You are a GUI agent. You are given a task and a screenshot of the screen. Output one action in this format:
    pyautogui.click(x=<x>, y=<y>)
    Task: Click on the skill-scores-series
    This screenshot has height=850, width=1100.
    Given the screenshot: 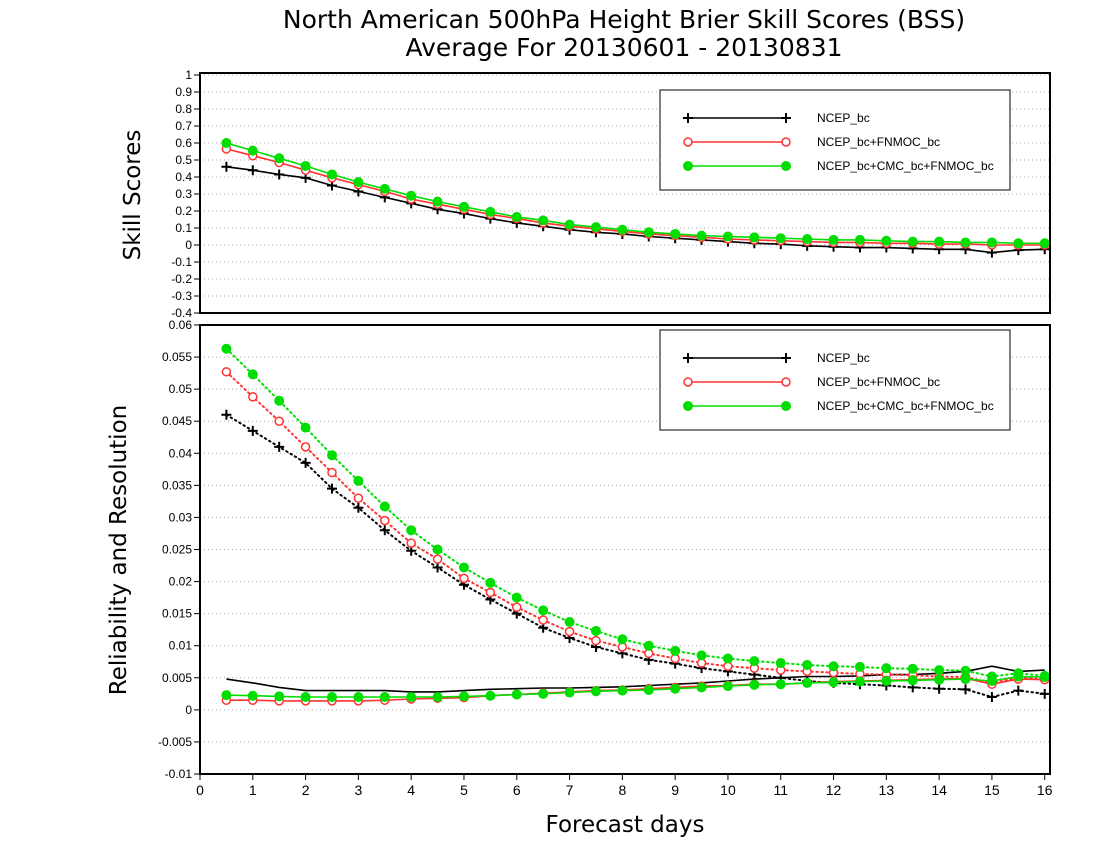 What is the action you would take?
    pyautogui.click(x=635, y=198)
    